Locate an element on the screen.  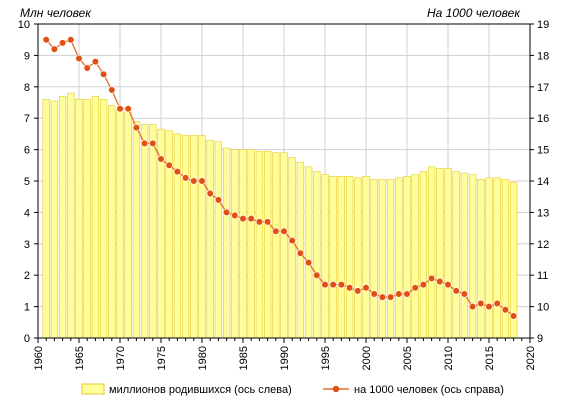
right-tick-label: 10 is located at coordinates (543, 308).